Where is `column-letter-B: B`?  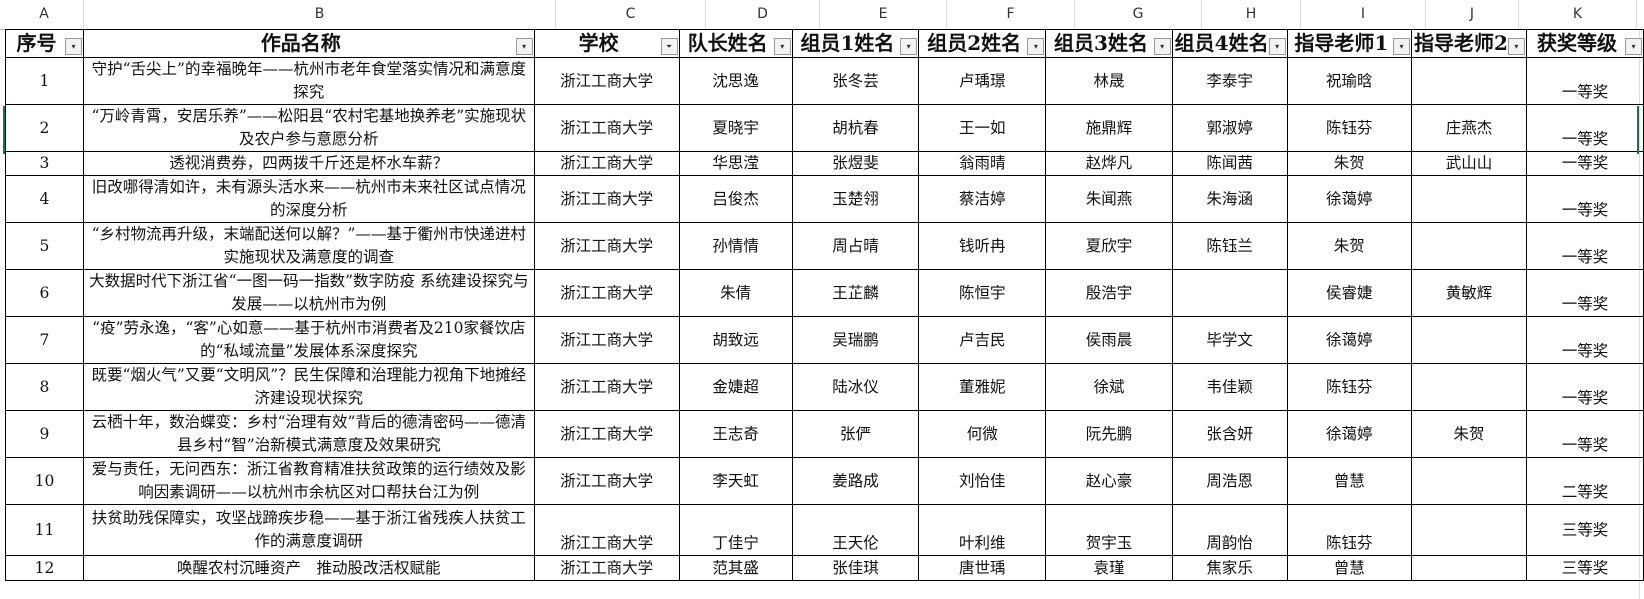
column-letter-B: B is located at coordinates (320, 14).